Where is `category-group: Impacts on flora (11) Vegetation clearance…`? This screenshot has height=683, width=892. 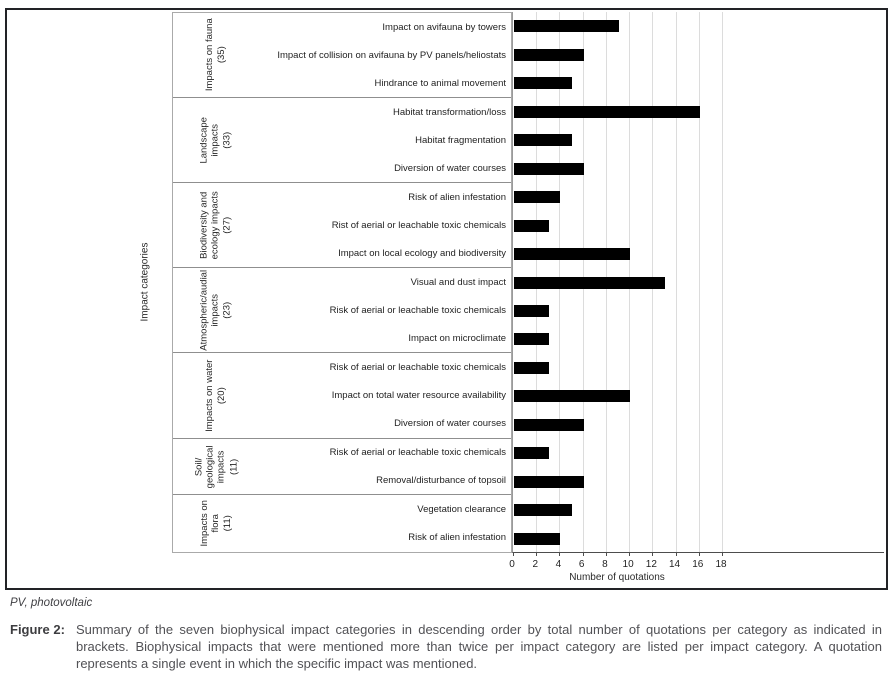 category-group: Impacts on flora (11) Vegetation clearance… is located at coordinates (342, 523).